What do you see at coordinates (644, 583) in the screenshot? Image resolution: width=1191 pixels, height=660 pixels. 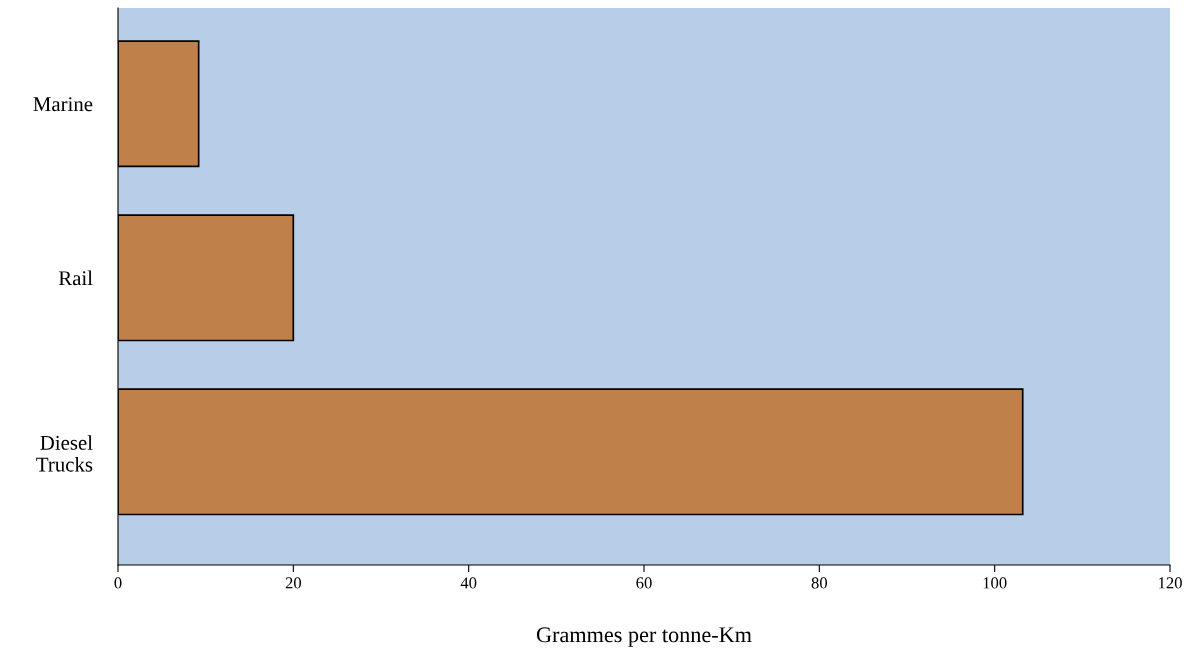 I see `x-tick-label: 60` at bounding box center [644, 583].